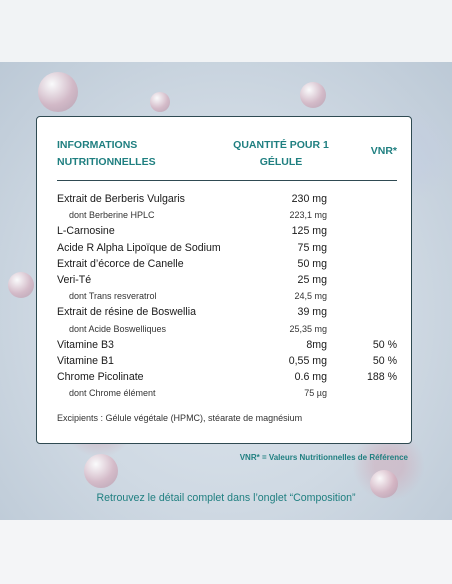  Describe the element at coordinates (227, 180) in the screenshot. I see `header-divider` at that location.